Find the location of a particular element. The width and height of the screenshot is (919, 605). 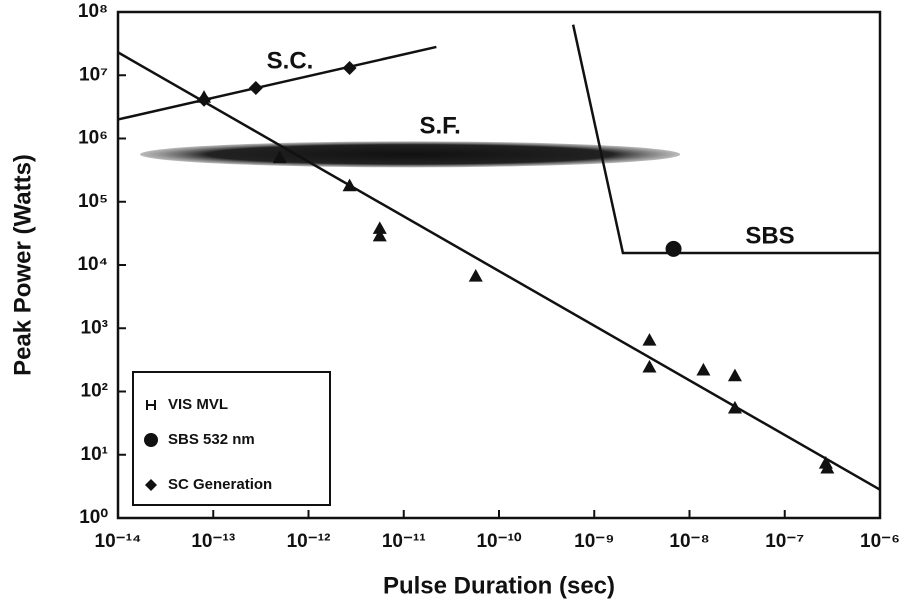

y-tick-label: 10⁶ is located at coordinates (93, 138).